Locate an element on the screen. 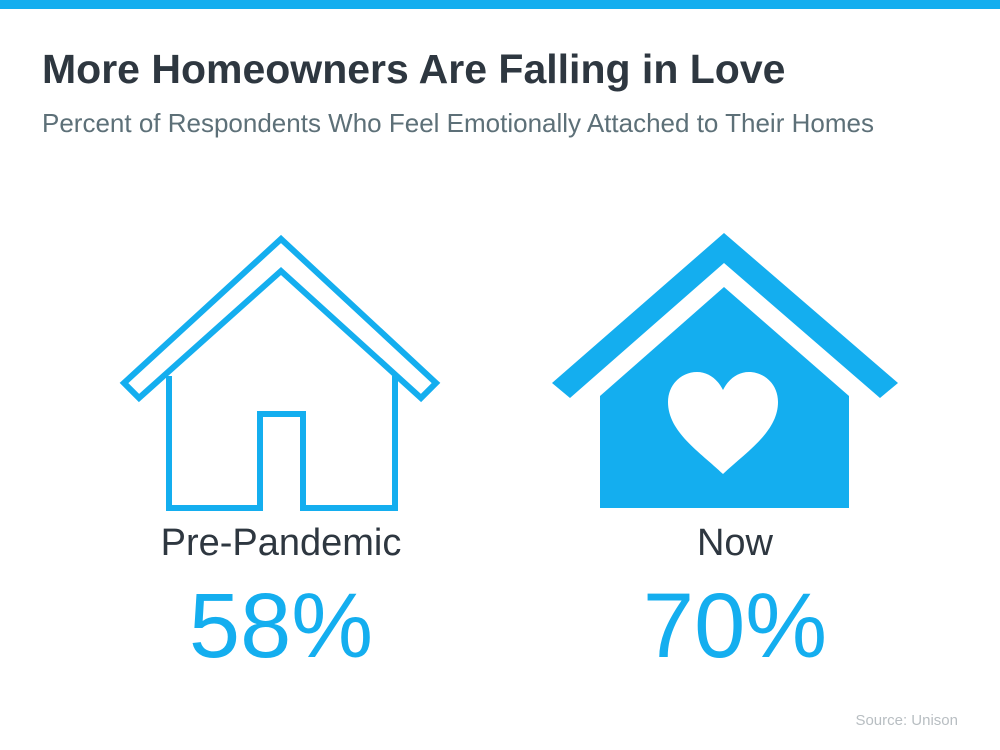  page-title: More Homeowners Are Falling in Love is located at coordinates (414, 69).